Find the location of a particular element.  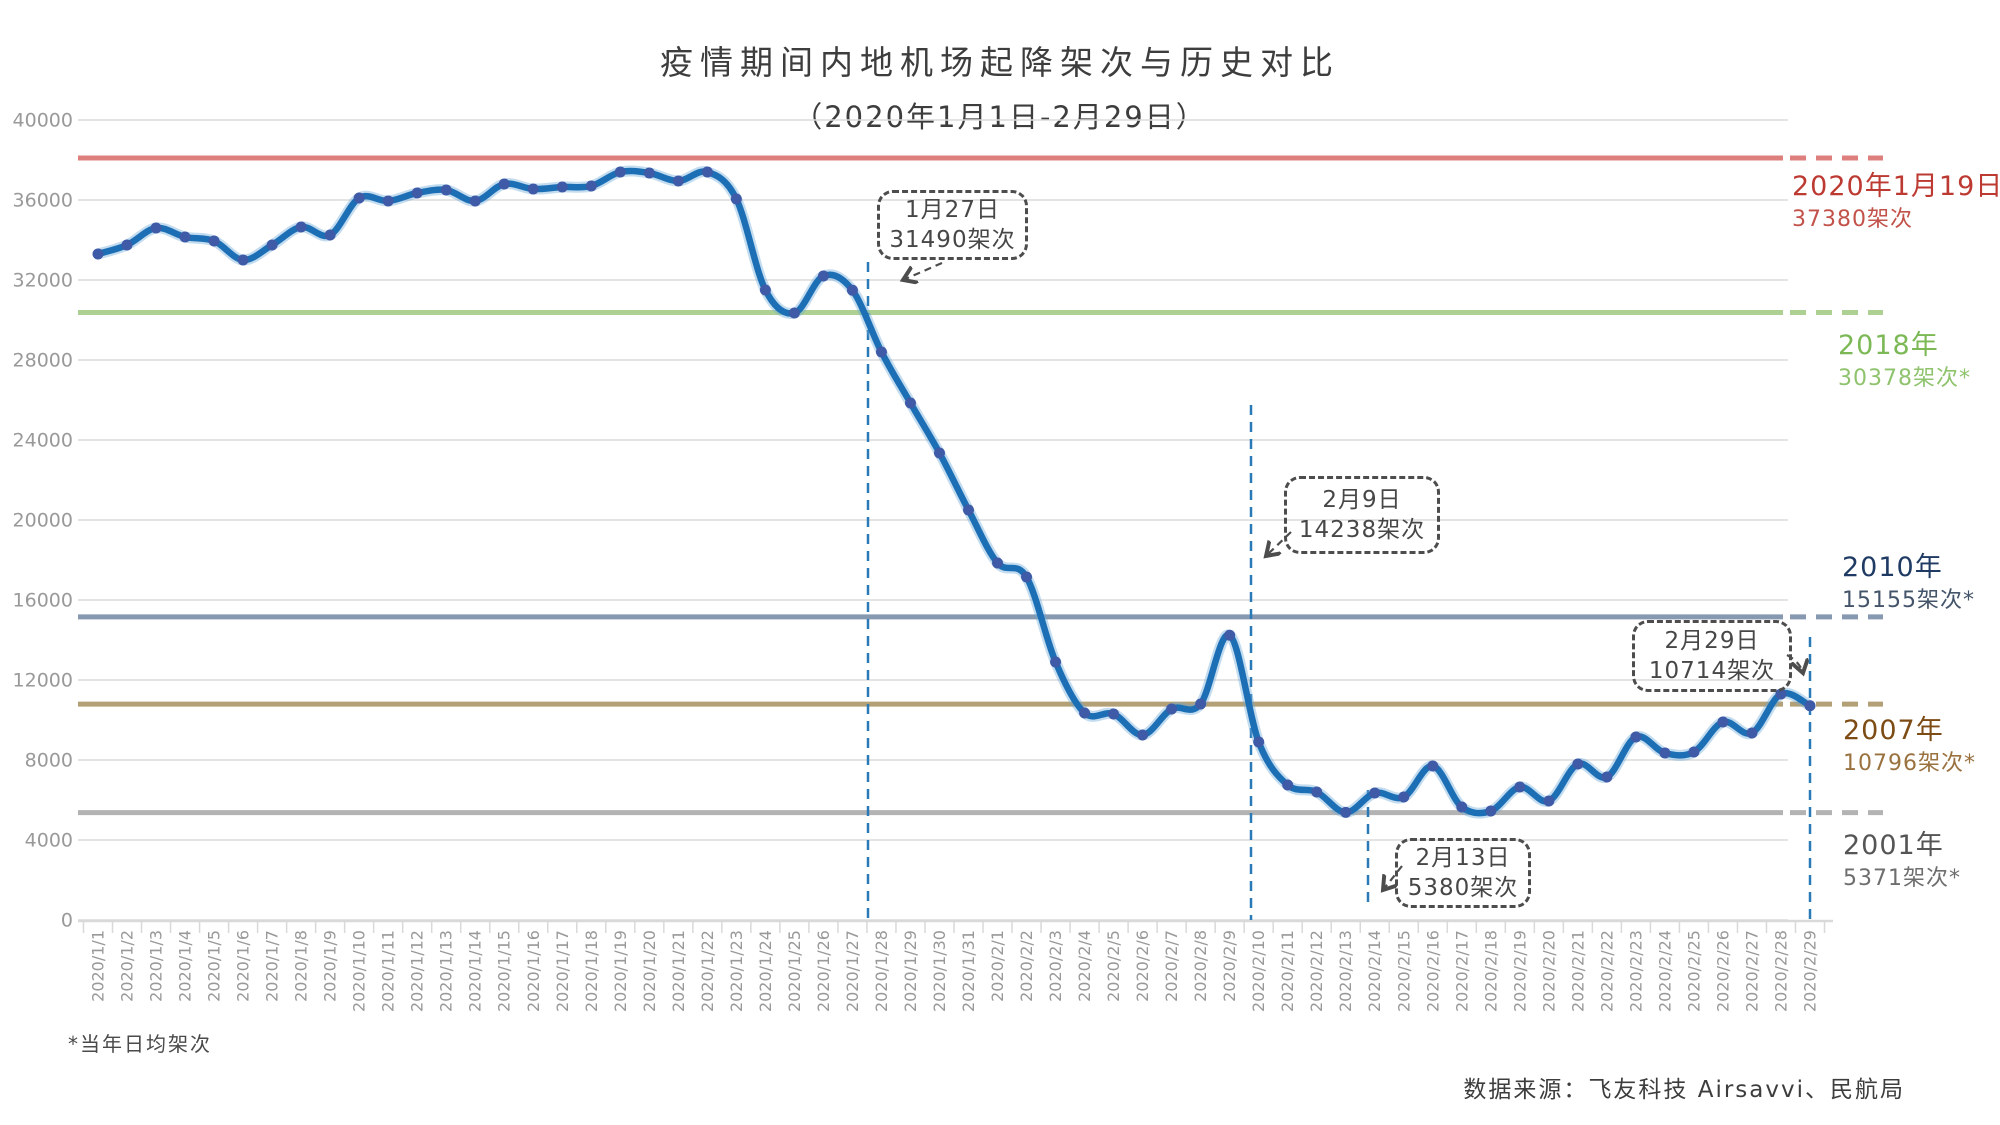

x-axis-label: 2020/1/16 is located at coordinates (533, 971).